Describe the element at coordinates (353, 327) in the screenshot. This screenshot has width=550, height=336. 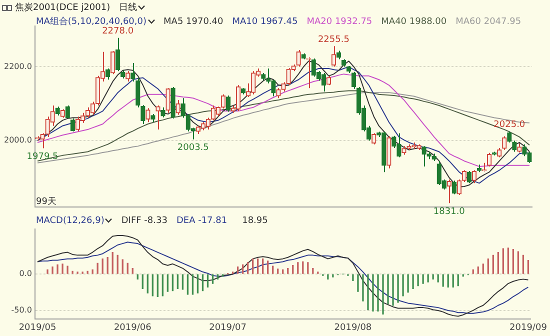
I see `x-tick-label: 2019/08` at that location.